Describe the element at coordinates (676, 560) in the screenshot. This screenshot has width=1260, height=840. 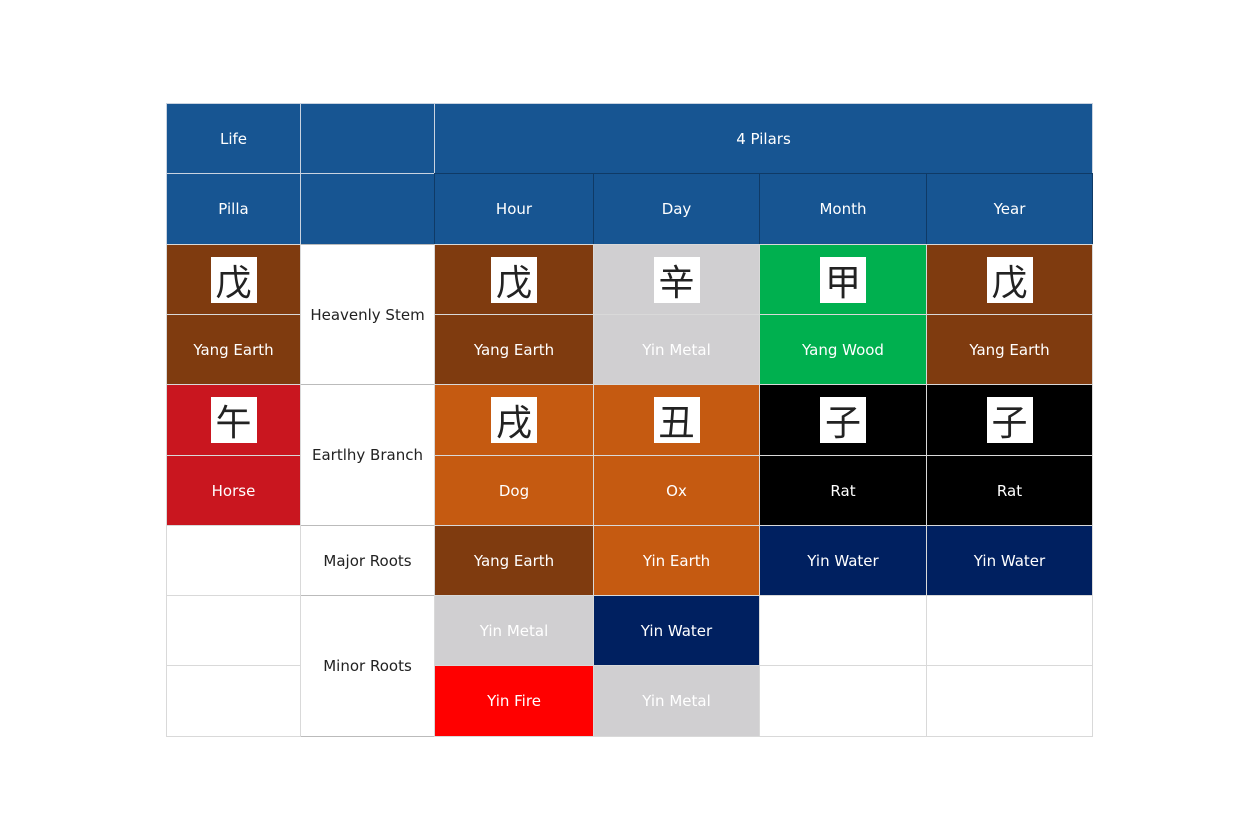
I see `major-root: Yin Earth` at that location.